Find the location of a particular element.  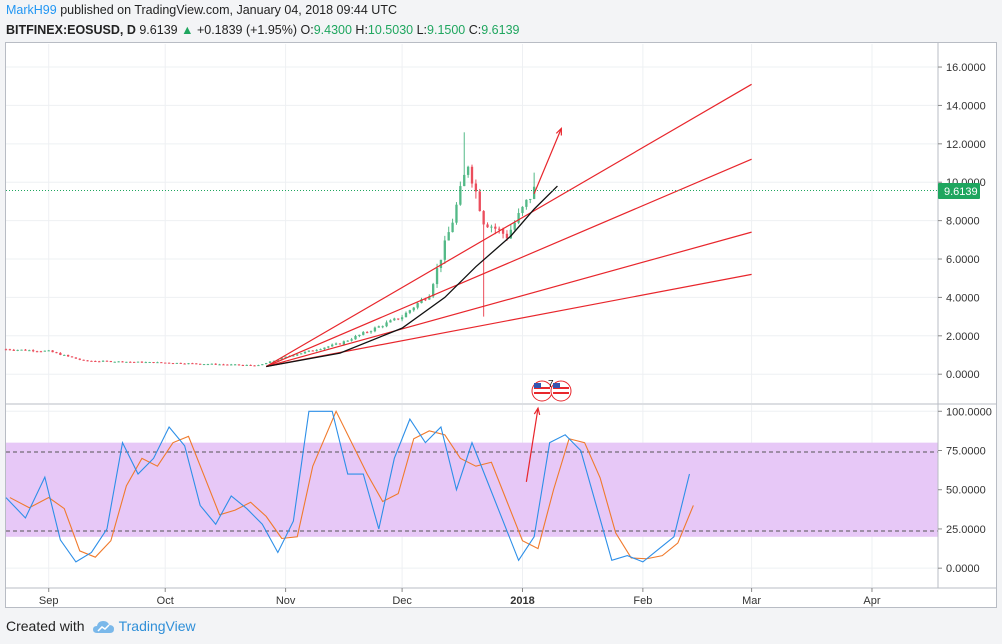

close-label: C: is located at coordinates (475, 30).